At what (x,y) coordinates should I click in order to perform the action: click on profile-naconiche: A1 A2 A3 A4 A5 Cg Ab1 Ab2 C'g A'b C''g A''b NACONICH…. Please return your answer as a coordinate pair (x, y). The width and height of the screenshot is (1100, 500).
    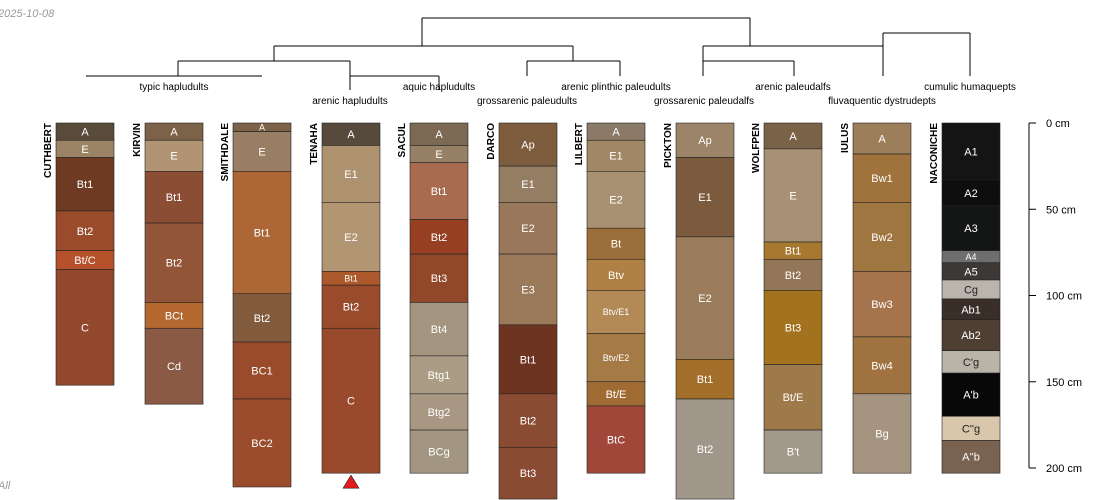
    Looking at the image, I should click on (965, 298).